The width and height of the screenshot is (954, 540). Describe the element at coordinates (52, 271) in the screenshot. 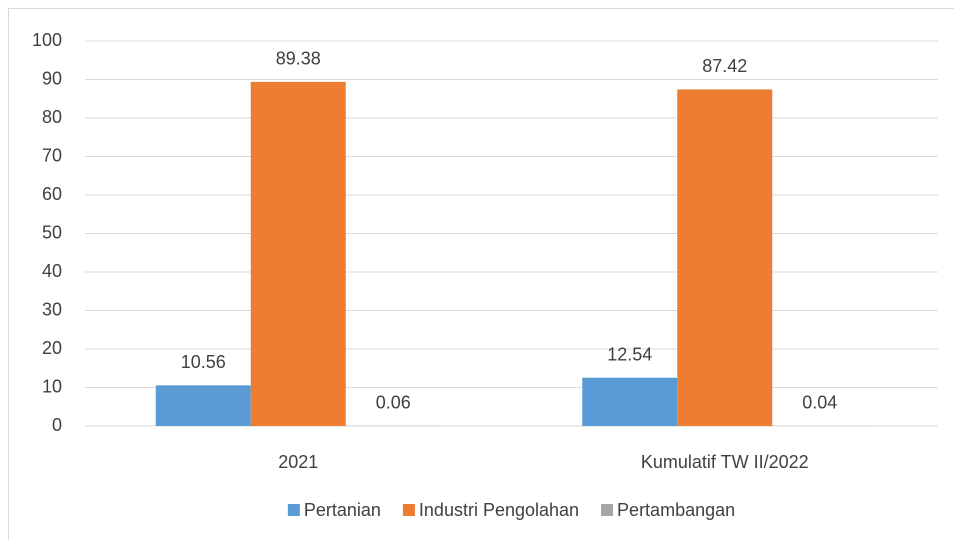

I see `y-tick-label: 40` at that location.